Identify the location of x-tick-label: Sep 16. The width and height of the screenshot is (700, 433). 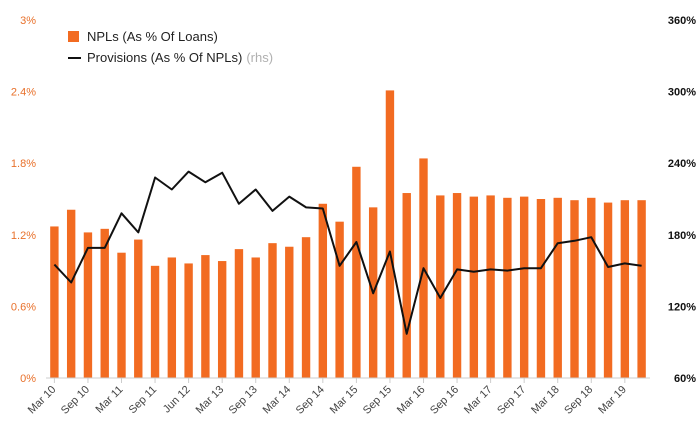
(444, 400).